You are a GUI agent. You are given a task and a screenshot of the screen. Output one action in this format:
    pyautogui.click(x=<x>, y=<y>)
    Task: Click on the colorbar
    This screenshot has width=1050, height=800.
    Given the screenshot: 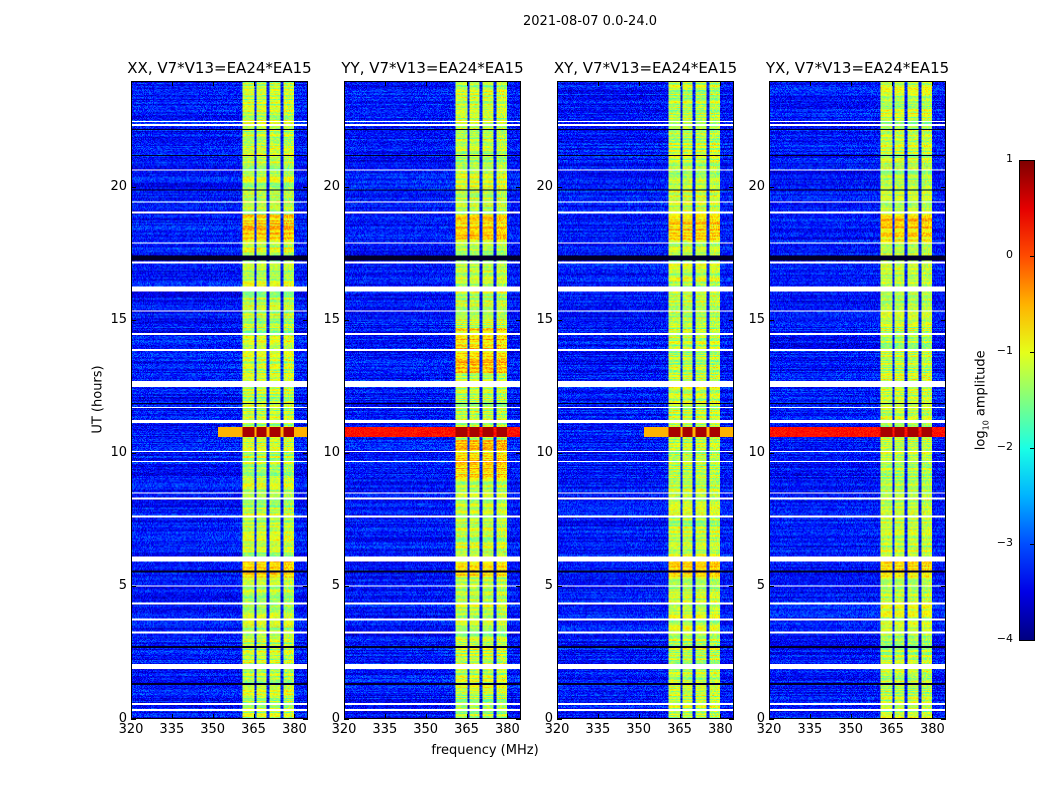 What is the action you would take?
    pyautogui.click(x=1027, y=400)
    